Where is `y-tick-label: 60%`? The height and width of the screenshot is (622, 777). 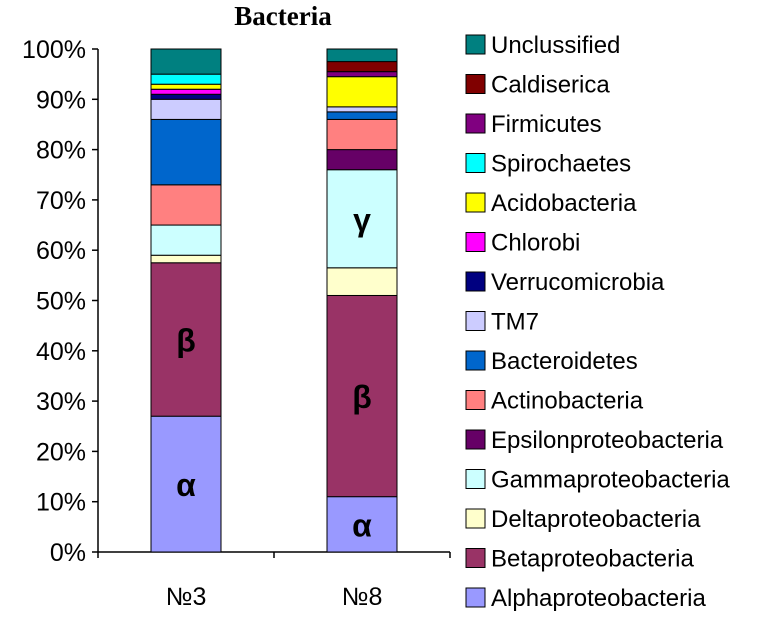
y-tick-label: 60% is located at coordinates (61, 251).